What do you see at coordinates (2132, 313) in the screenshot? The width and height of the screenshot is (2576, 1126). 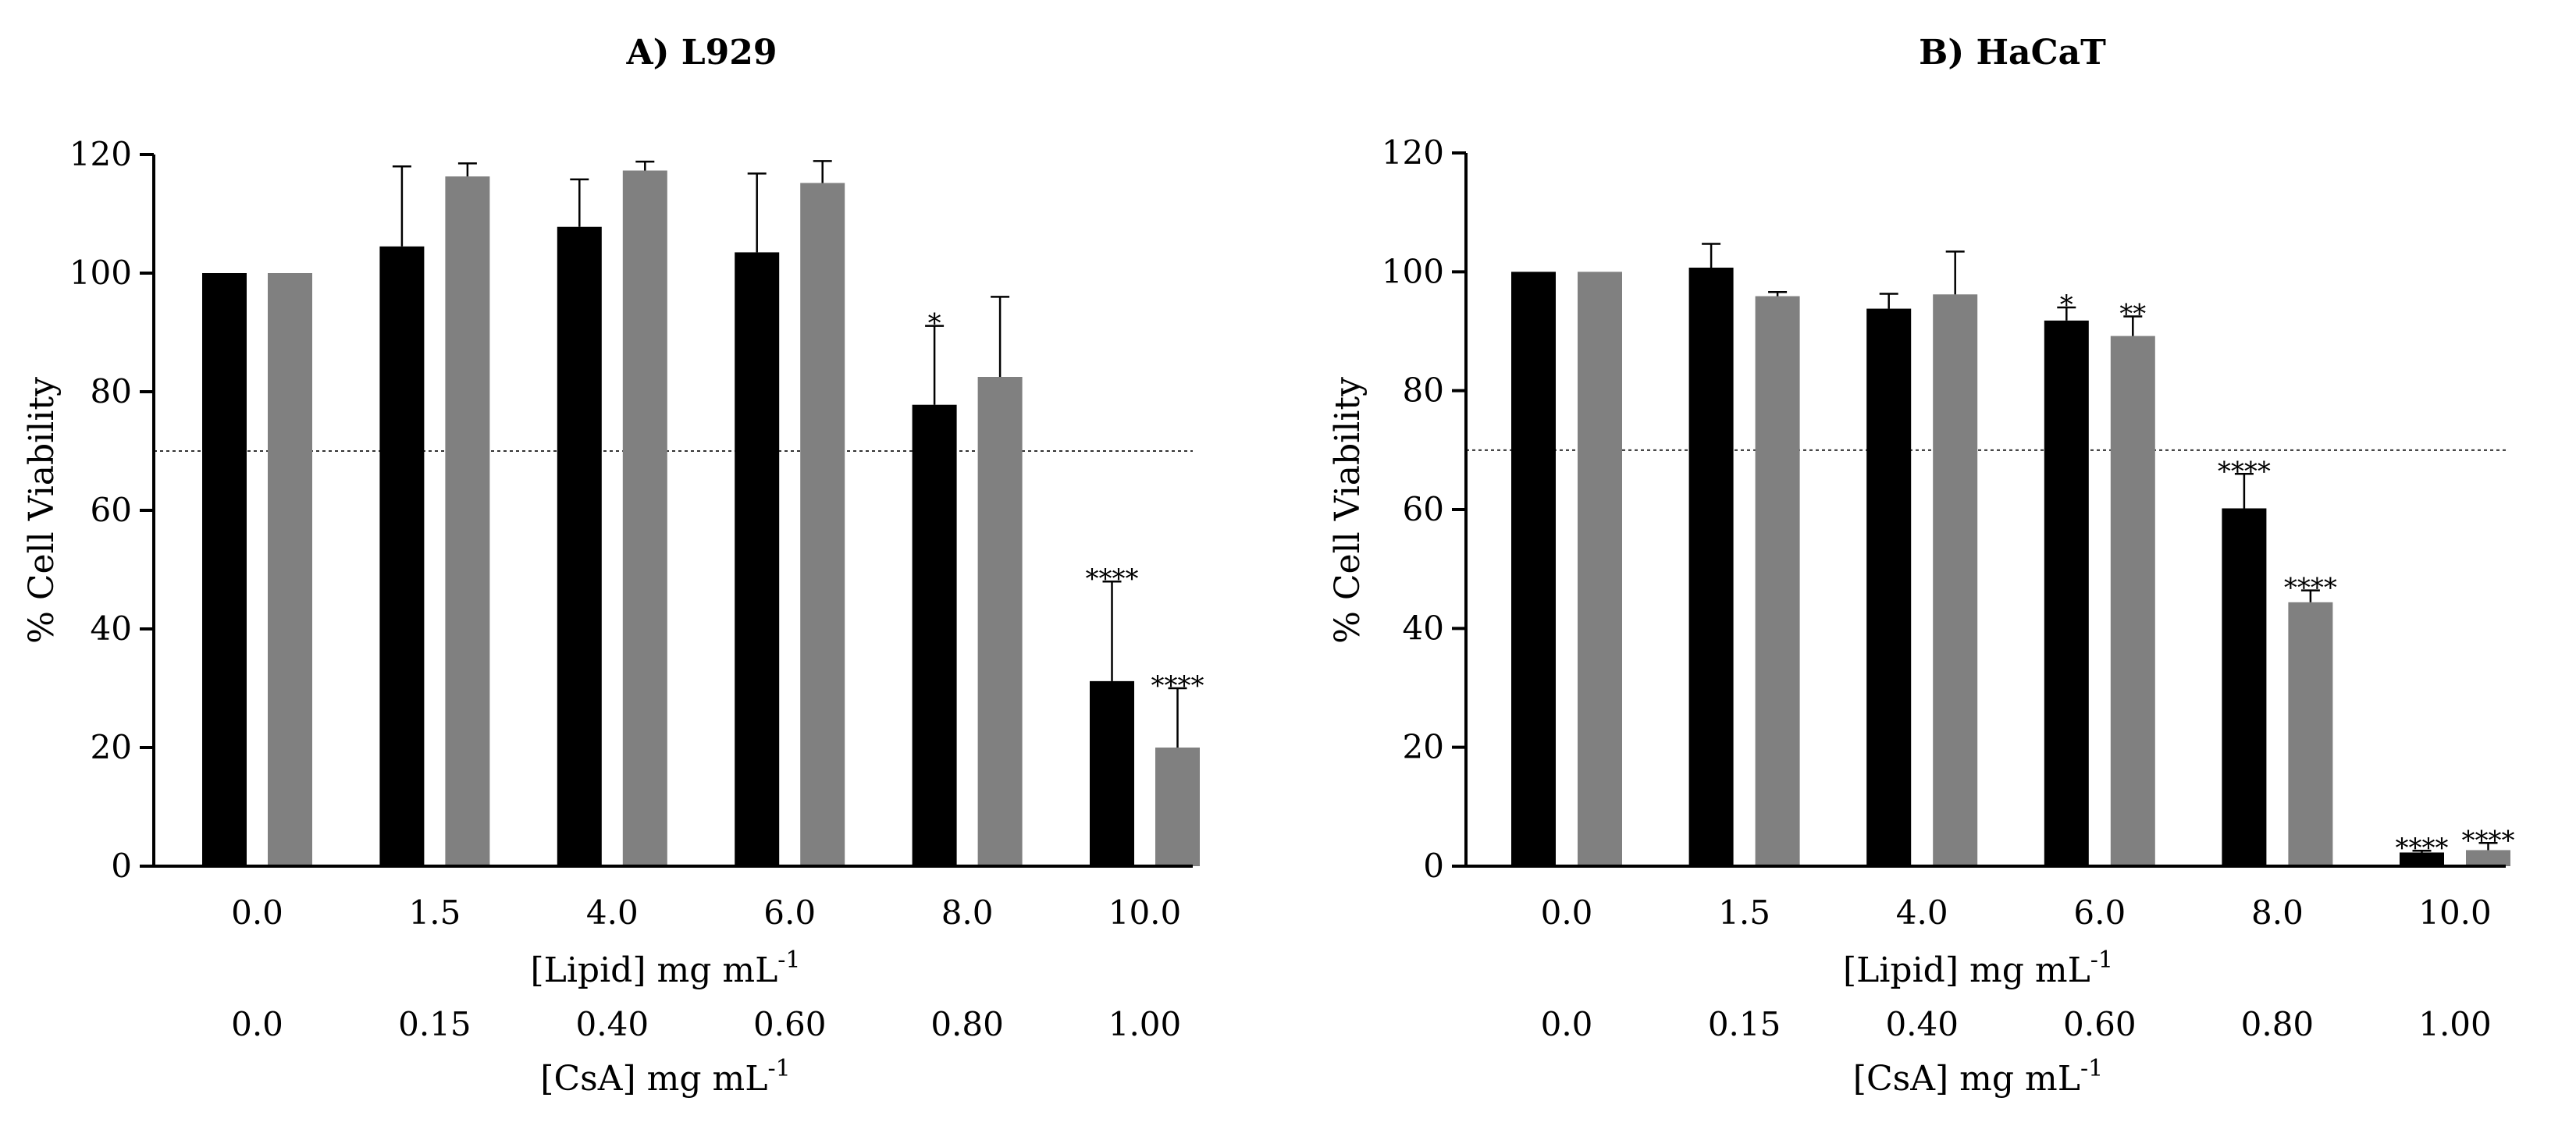 I see `significance-marker: **` at bounding box center [2132, 313].